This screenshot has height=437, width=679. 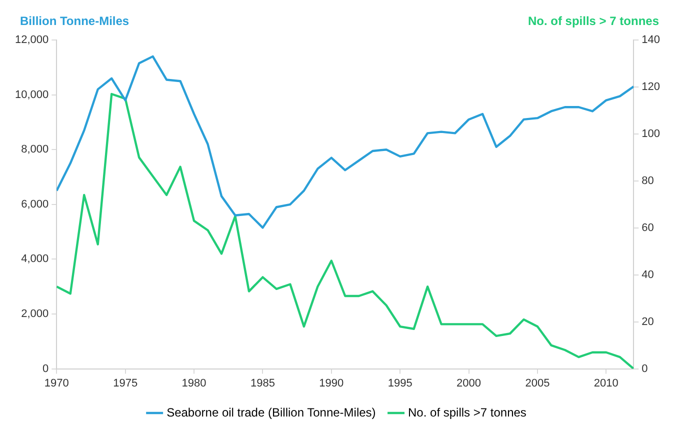 I want to click on x-tick-label: 1980, so click(x=194, y=383).